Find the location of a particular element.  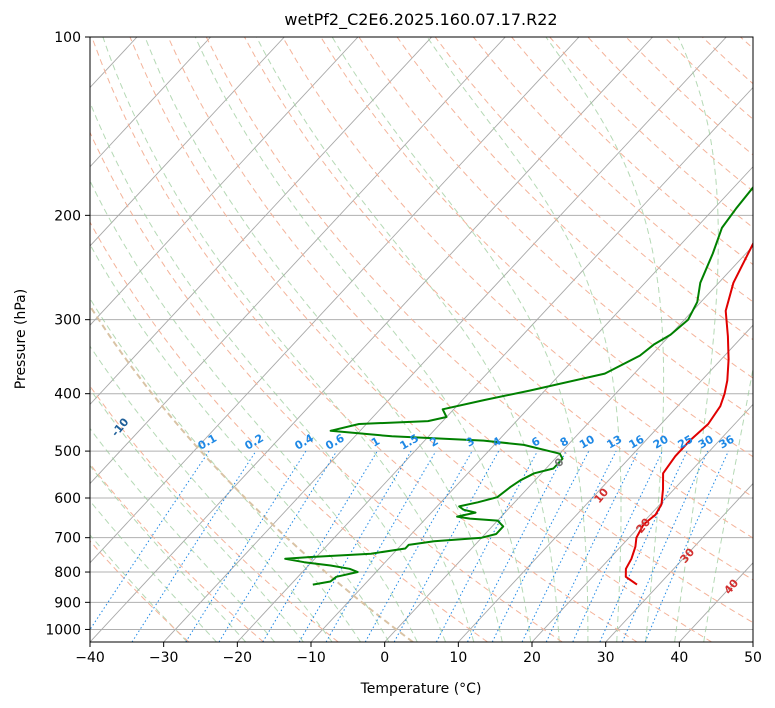

y-tick-label: 300 is located at coordinates (67, 321).